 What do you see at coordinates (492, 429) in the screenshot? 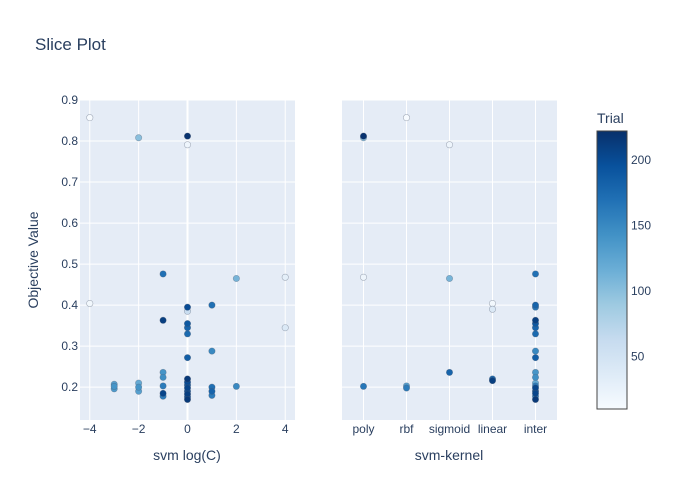
I see `x-tick-label: linear` at bounding box center [492, 429].